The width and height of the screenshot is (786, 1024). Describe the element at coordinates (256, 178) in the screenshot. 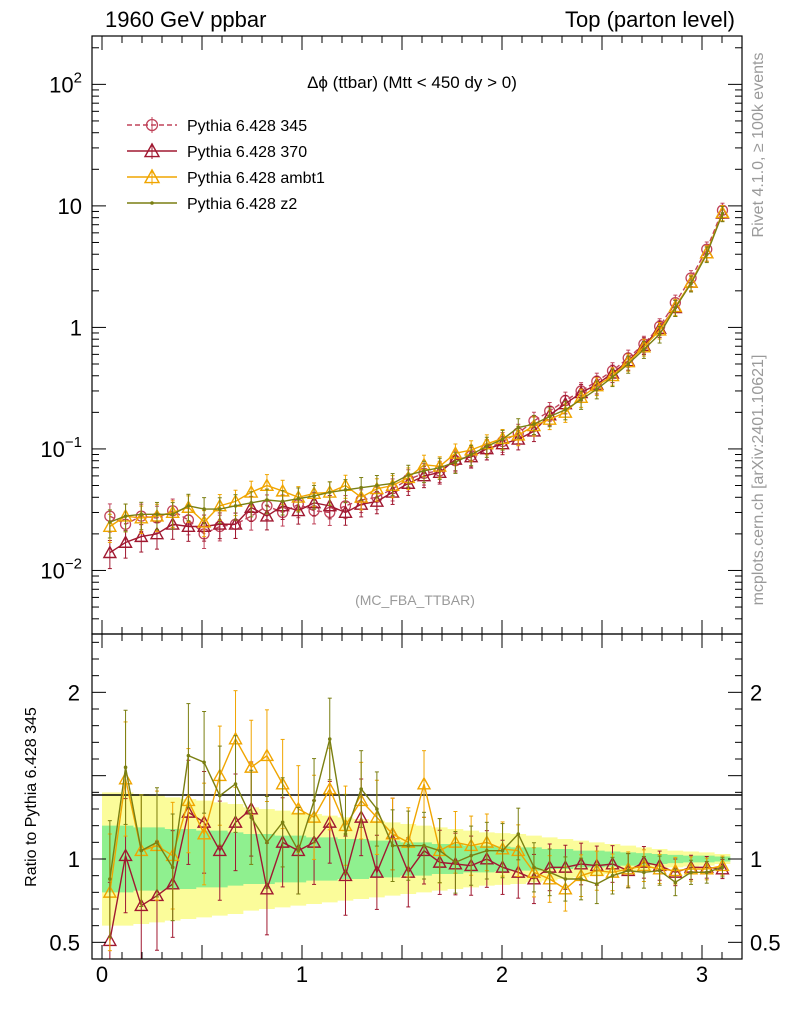

I see `legend-label: Pythia 6.428 ambt1` at that location.